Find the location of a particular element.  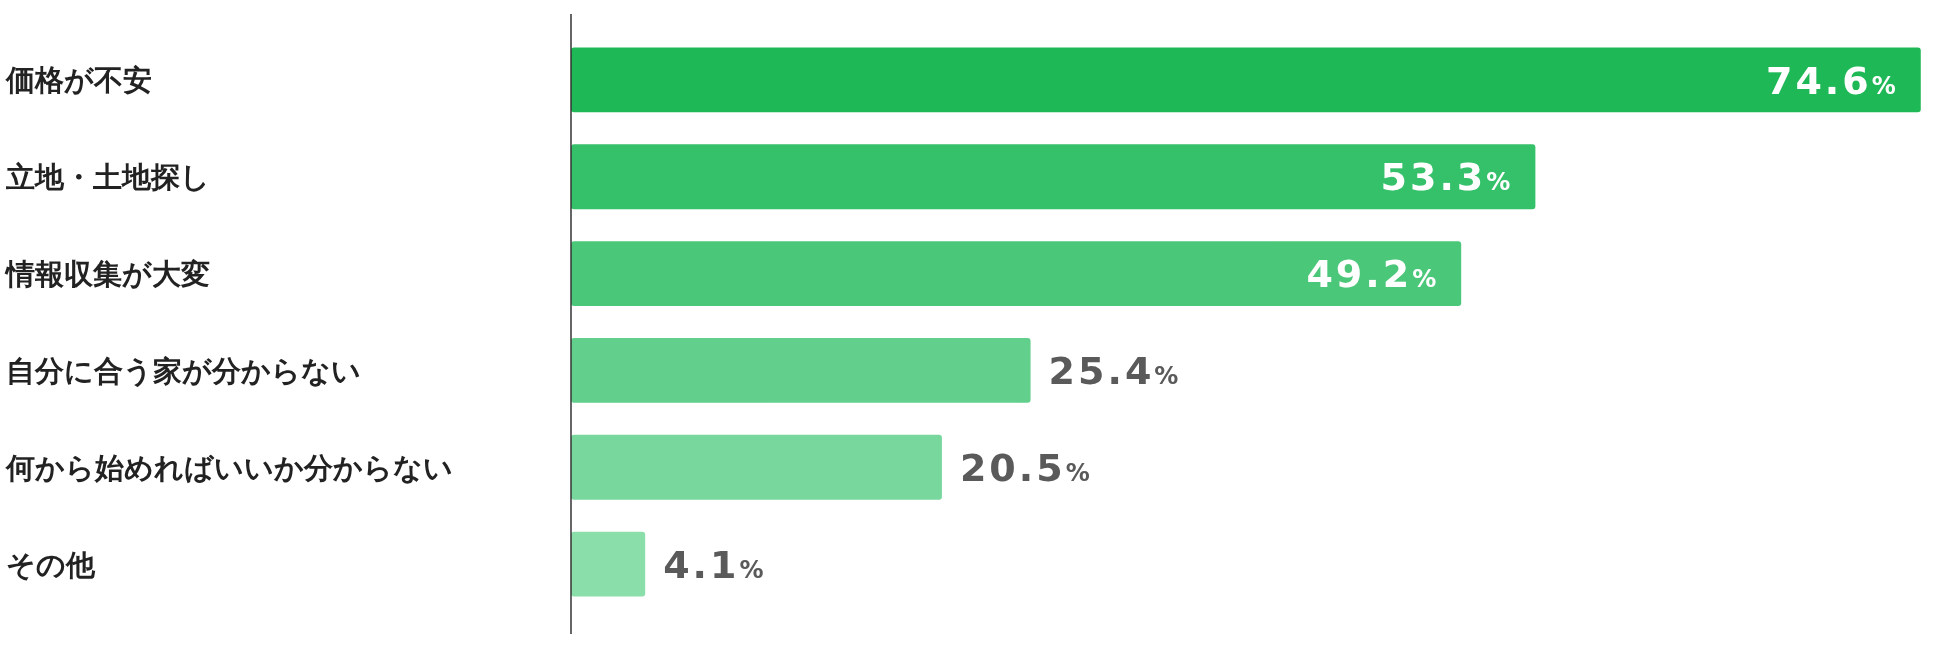

data-label: 49.2% is located at coordinates (1373, 274).